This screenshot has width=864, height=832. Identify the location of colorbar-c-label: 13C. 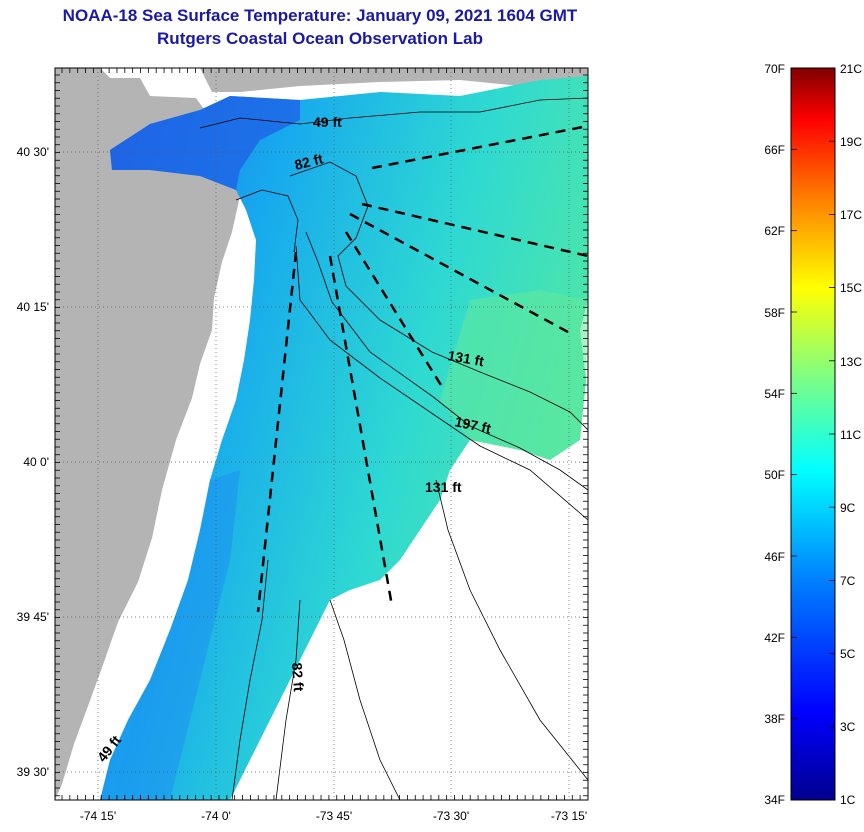
(851, 362).